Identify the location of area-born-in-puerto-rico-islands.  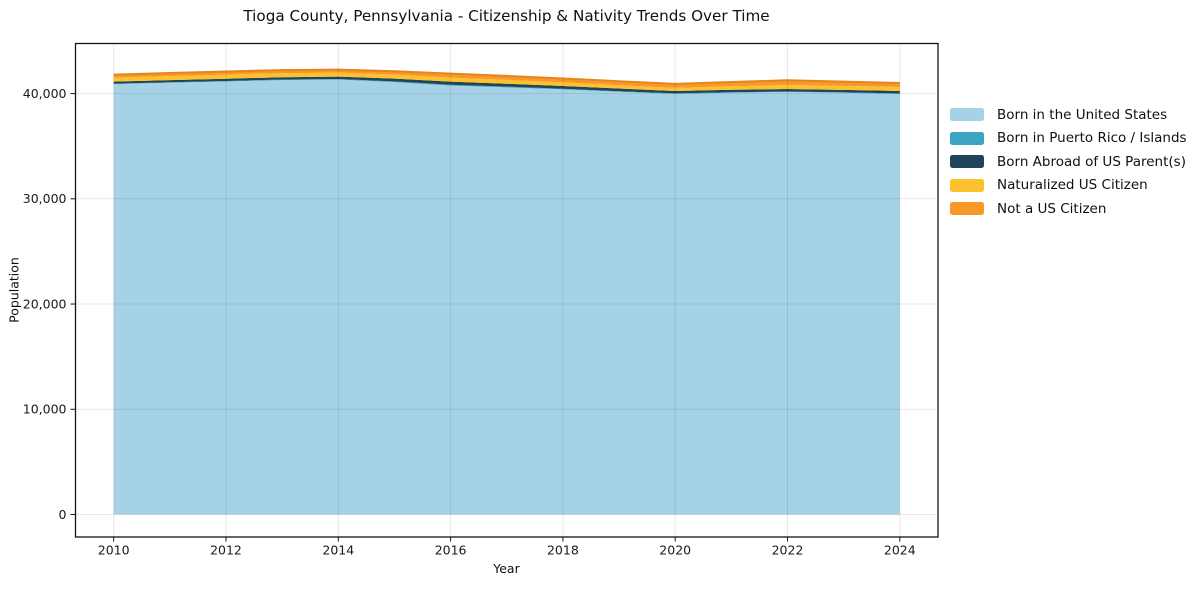
(506, 86).